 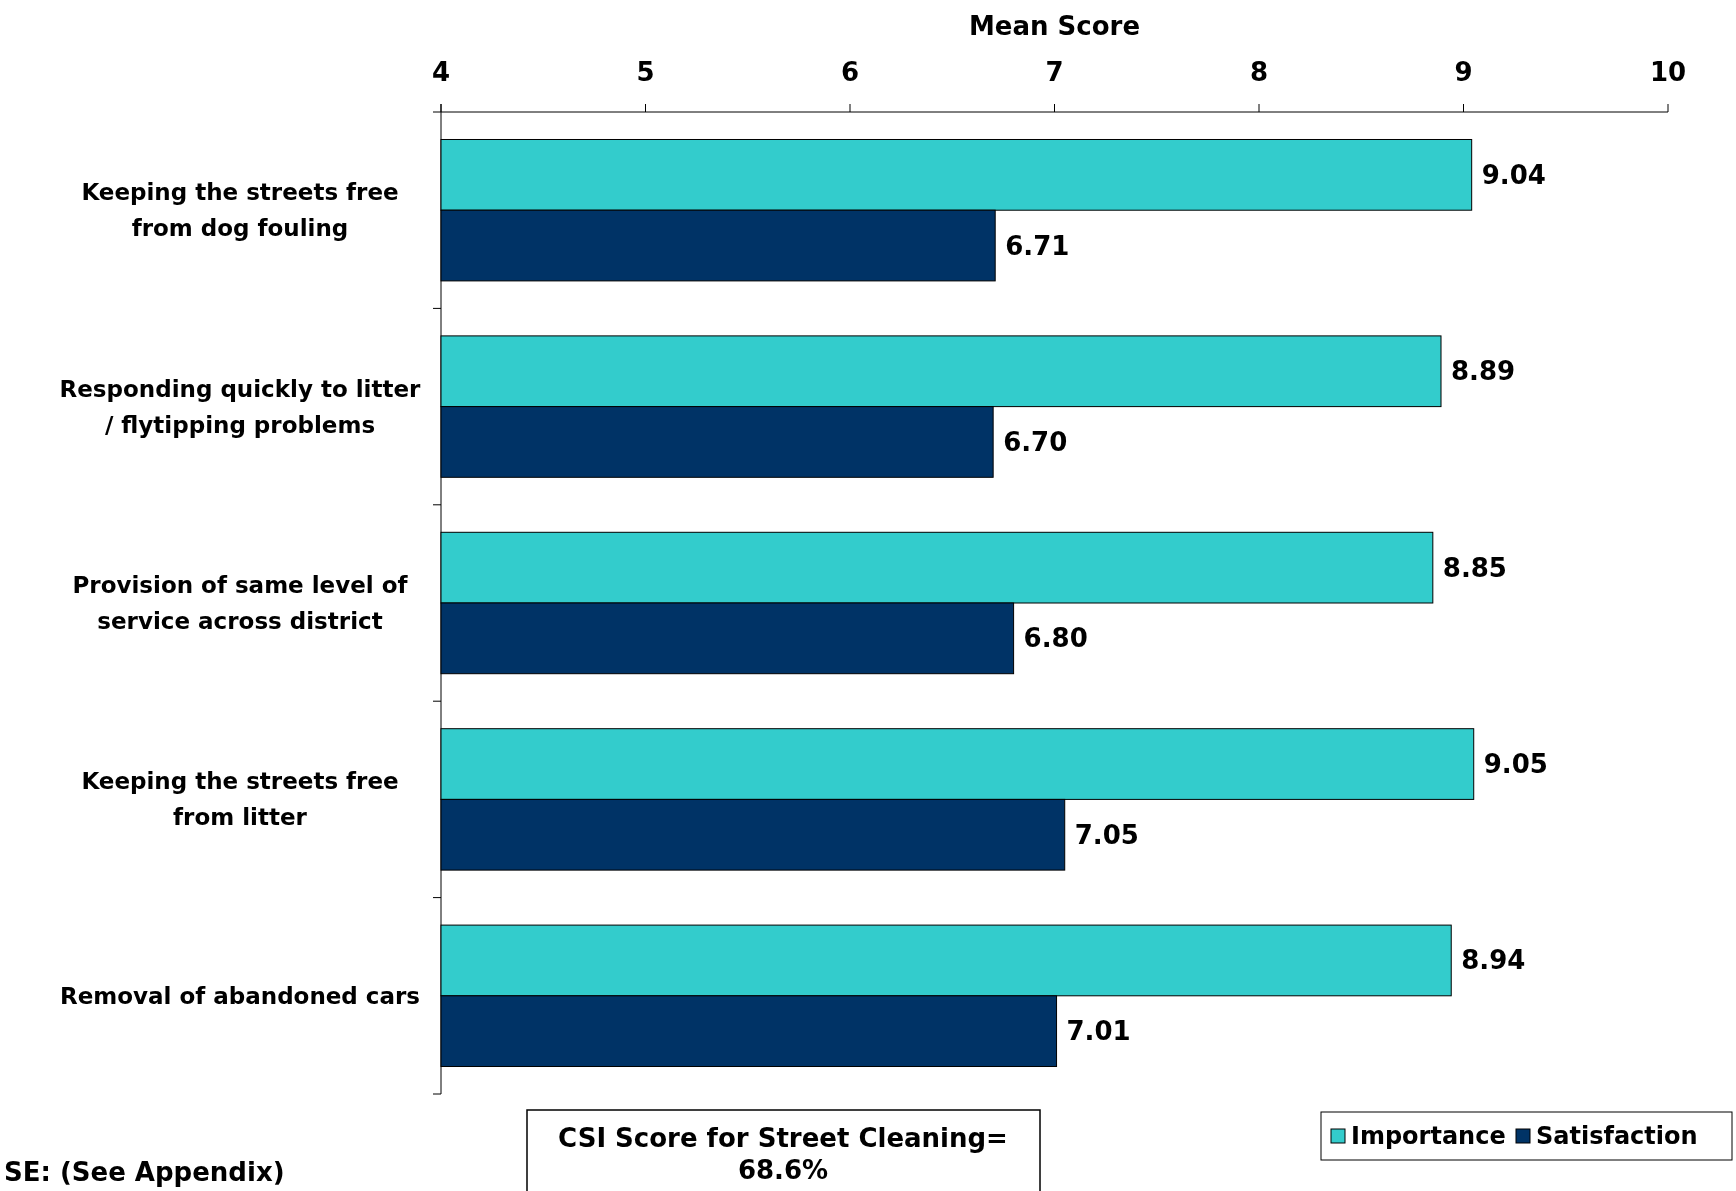 What do you see at coordinates (1055, 638) in the screenshot?
I see `data-label: 6.80` at bounding box center [1055, 638].